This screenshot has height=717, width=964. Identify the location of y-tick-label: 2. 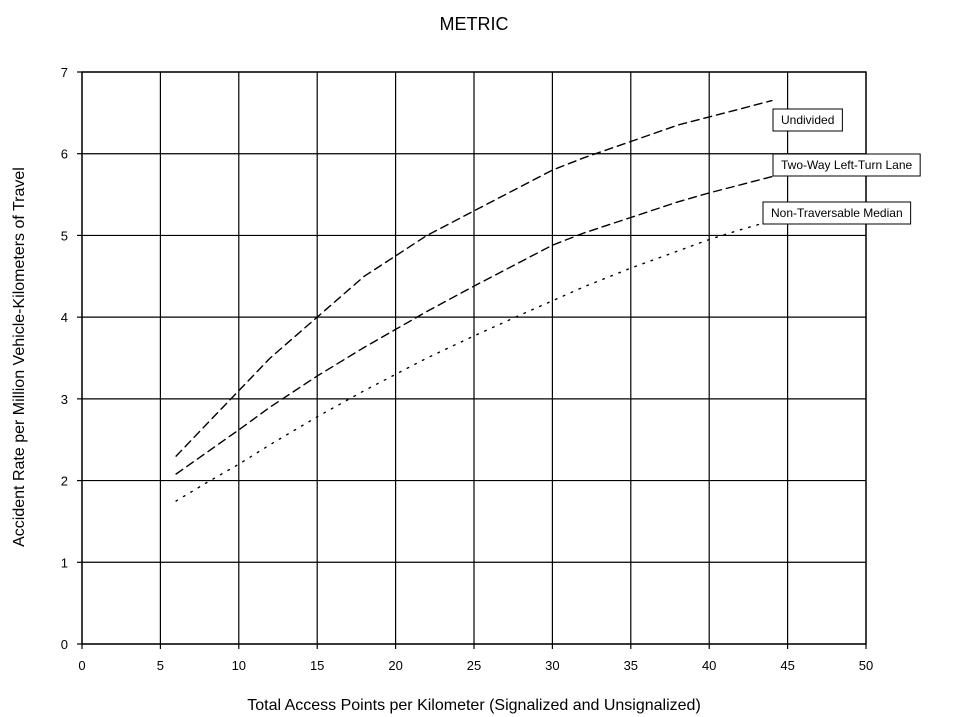
(64, 481).